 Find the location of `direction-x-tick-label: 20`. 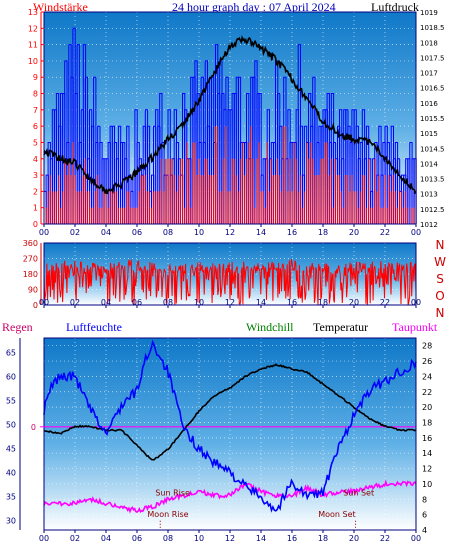

direction-x-tick-label: 20 is located at coordinates (354, 302).